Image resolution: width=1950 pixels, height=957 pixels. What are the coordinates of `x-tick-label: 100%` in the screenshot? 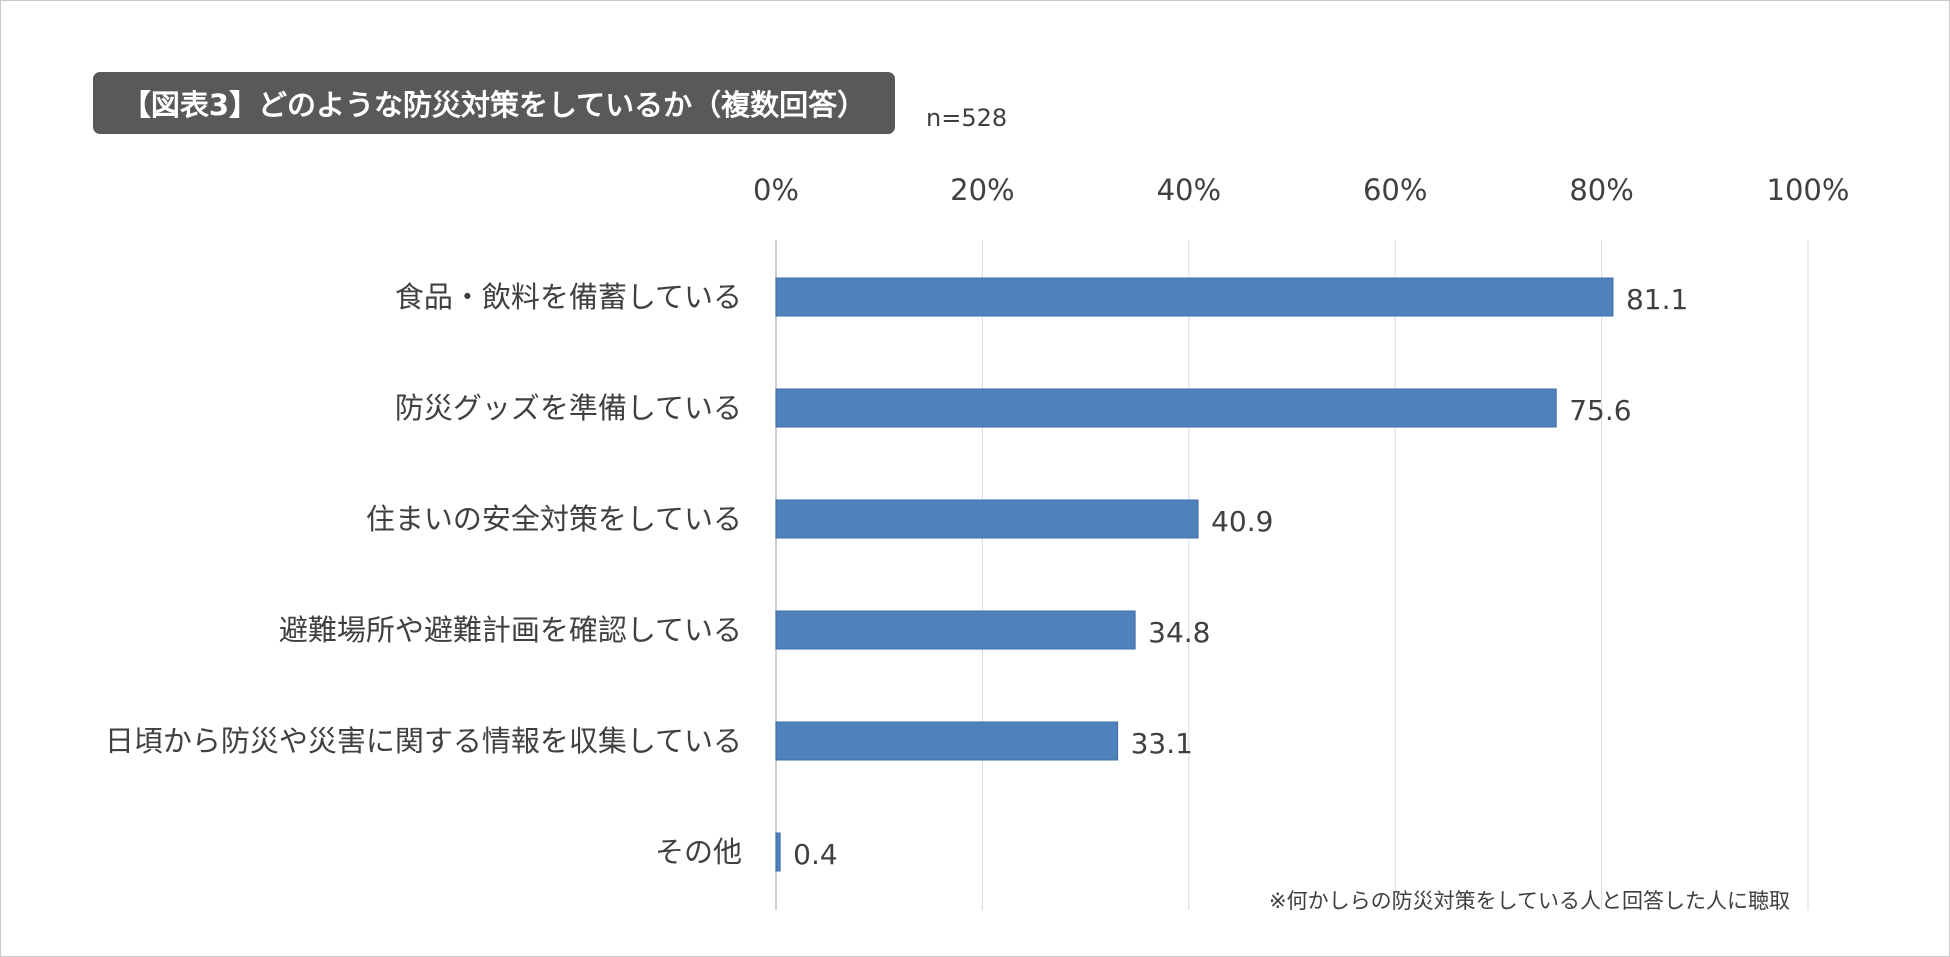 It's located at (1808, 190).